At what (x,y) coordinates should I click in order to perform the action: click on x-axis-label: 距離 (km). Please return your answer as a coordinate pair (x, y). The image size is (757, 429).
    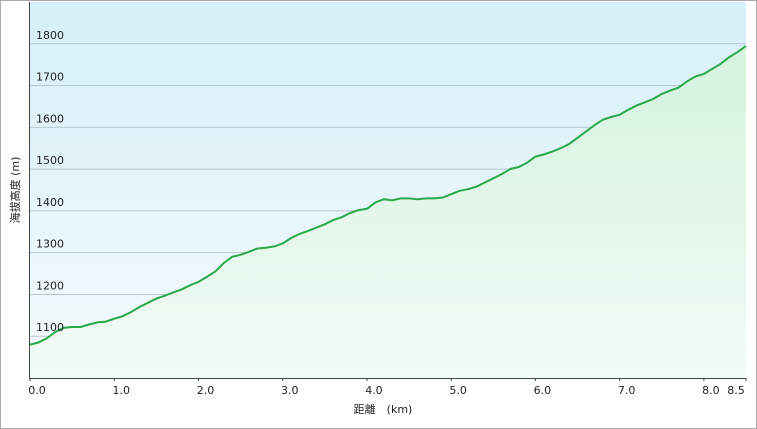
    Looking at the image, I should click on (383, 409).